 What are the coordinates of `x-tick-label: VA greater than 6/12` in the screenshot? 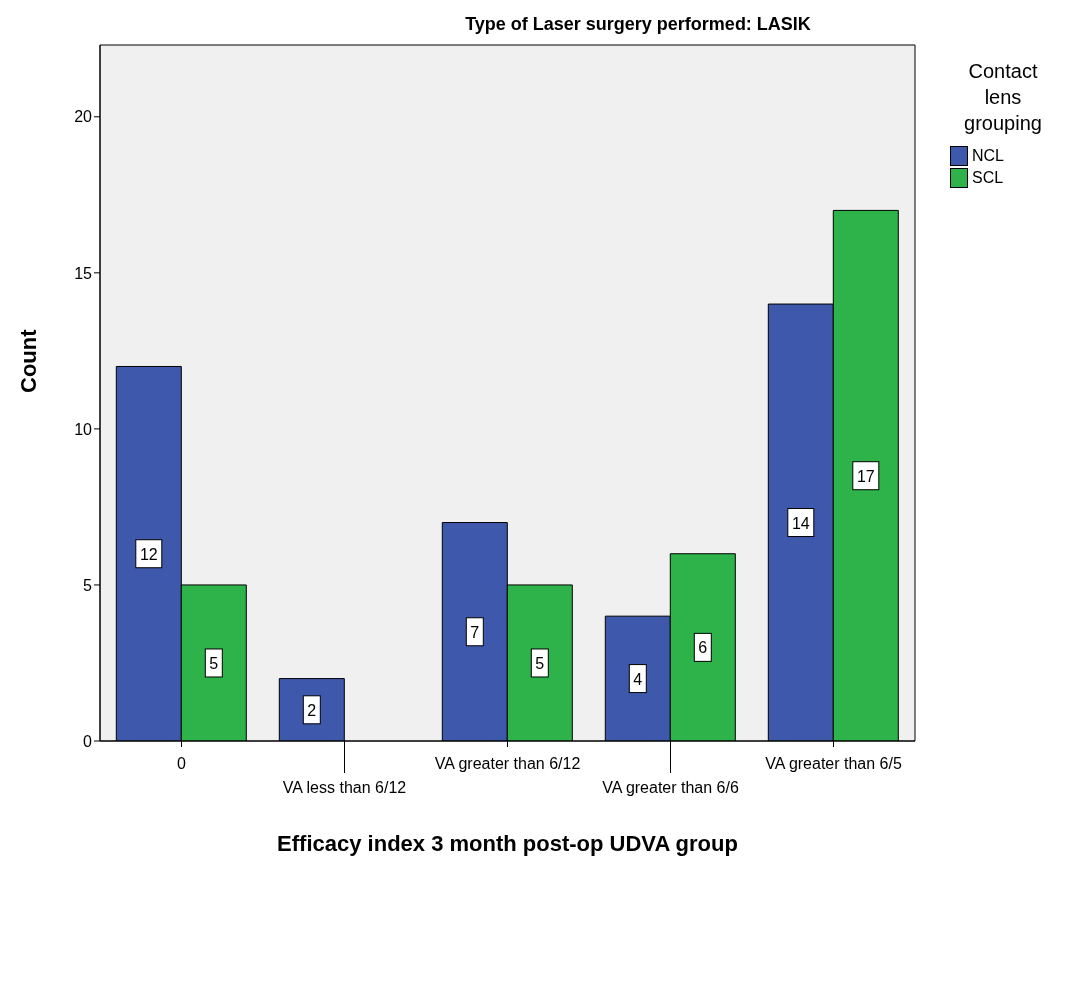 It's located at (507, 763).